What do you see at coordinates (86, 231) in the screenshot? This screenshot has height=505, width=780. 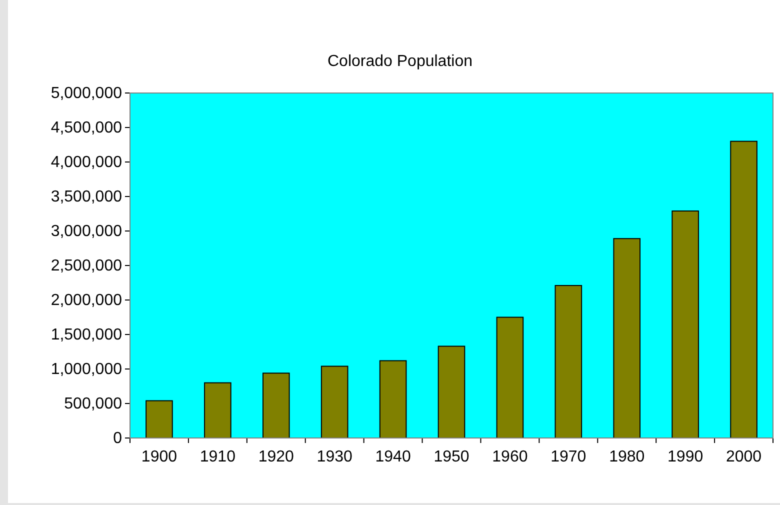 I see `y-tick-label: 3,000,000` at bounding box center [86, 231].